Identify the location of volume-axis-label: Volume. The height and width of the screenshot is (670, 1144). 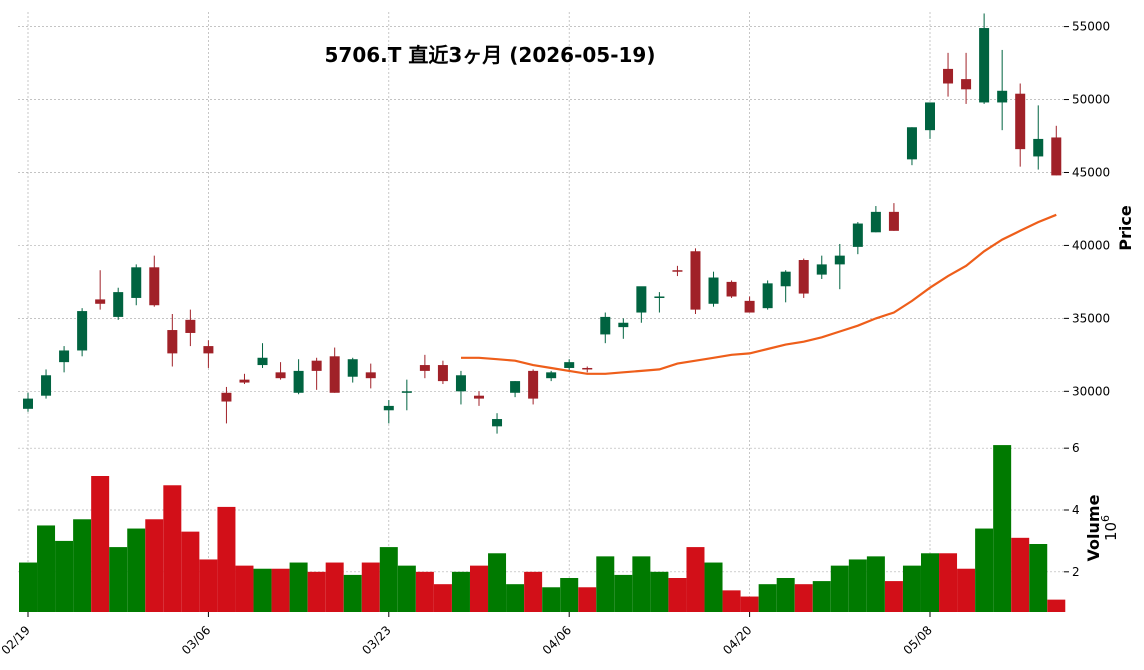
(1093, 527).